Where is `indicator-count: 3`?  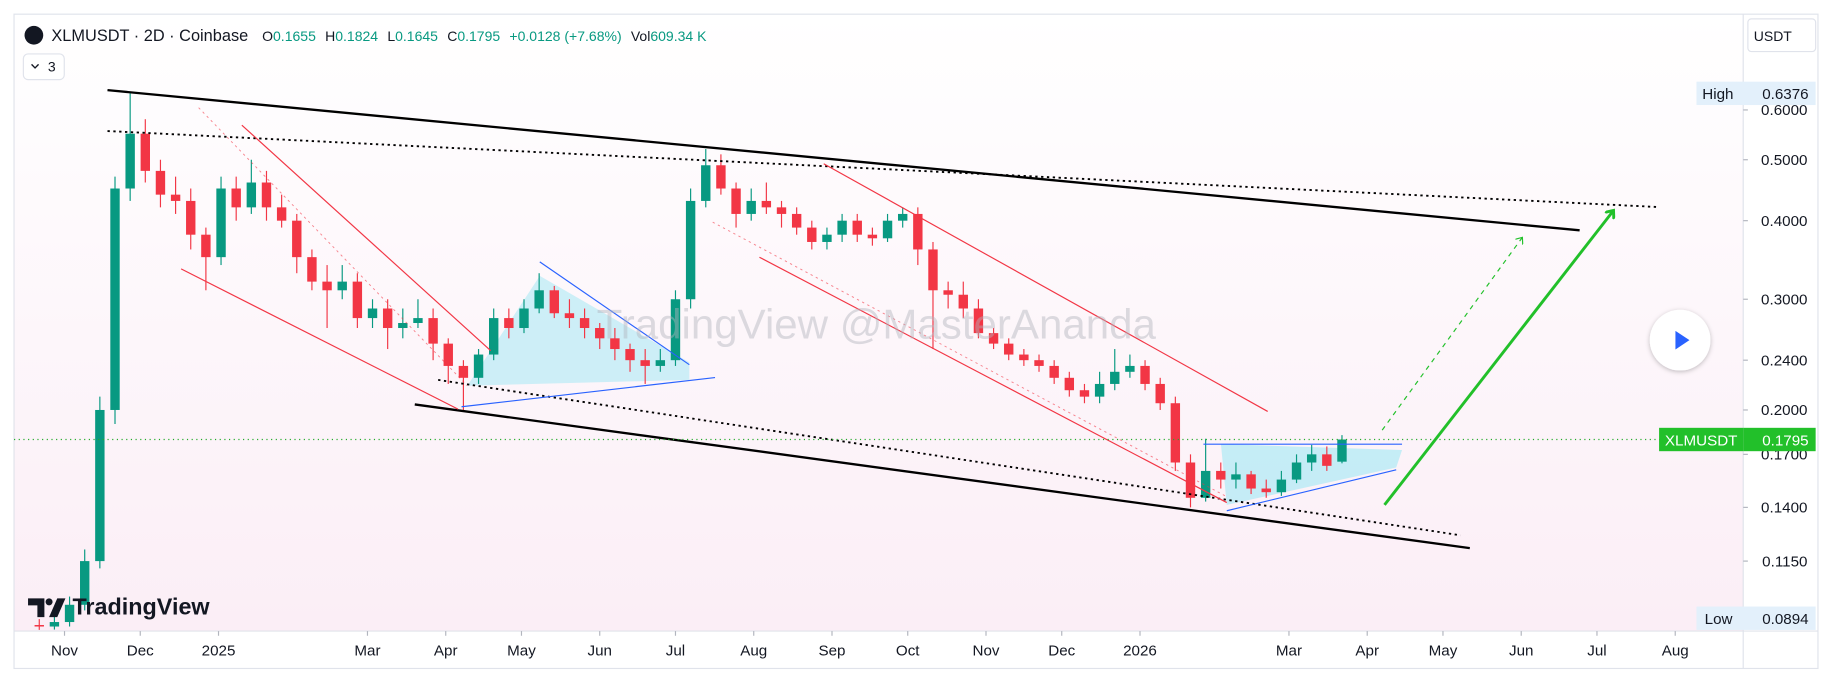 indicator-count: 3 is located at coordinates (52, 66).